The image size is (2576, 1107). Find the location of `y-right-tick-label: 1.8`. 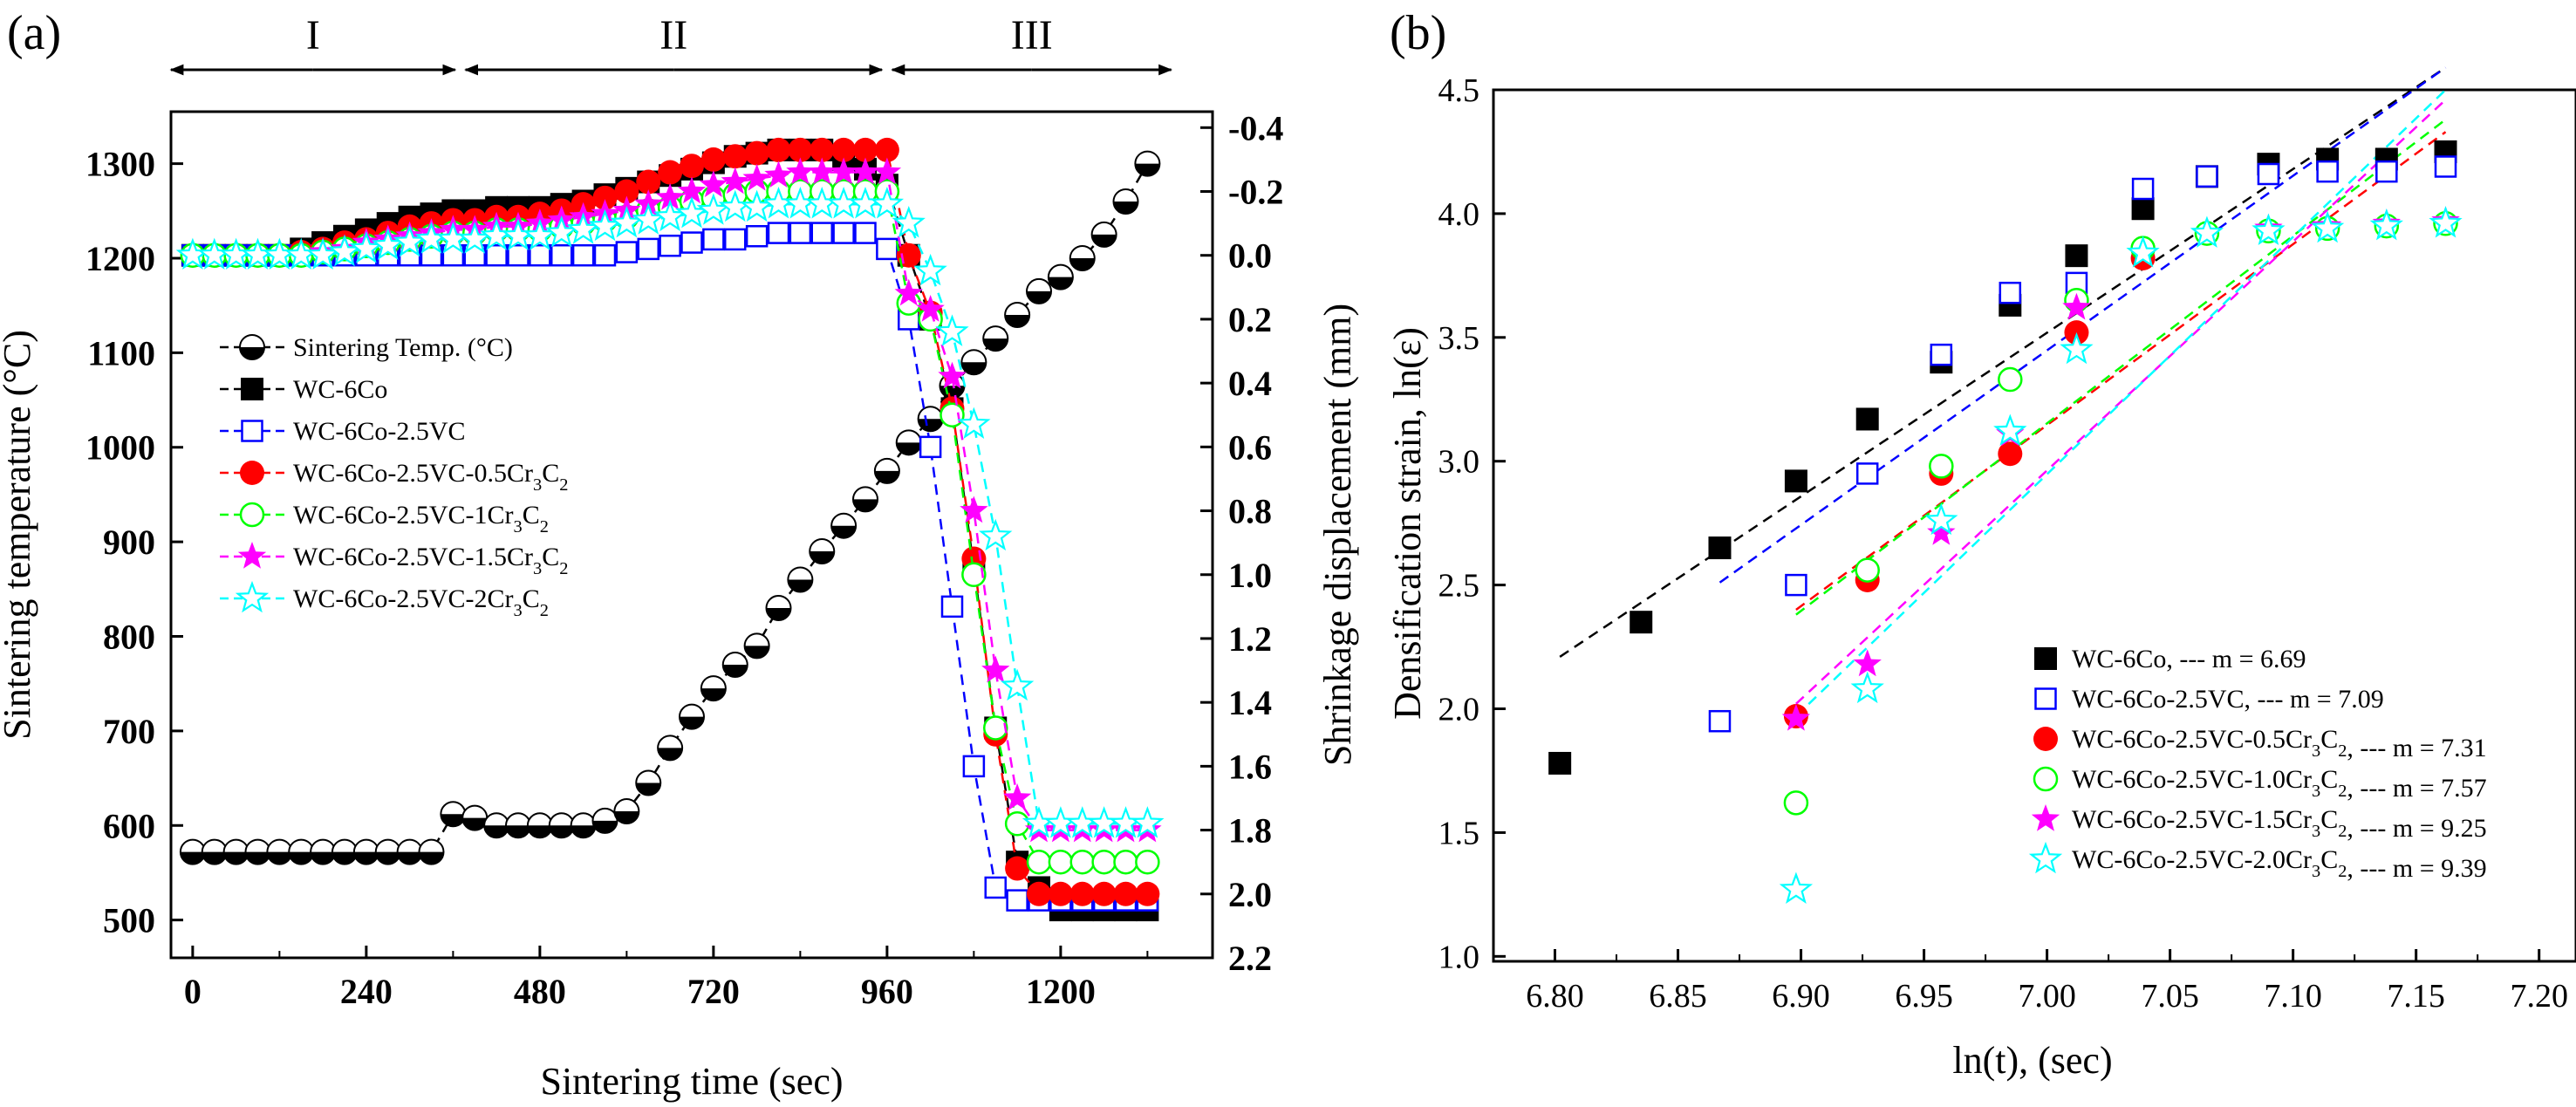

y-right-tick-label: 1.8 is located at coordinates (1250, 831).